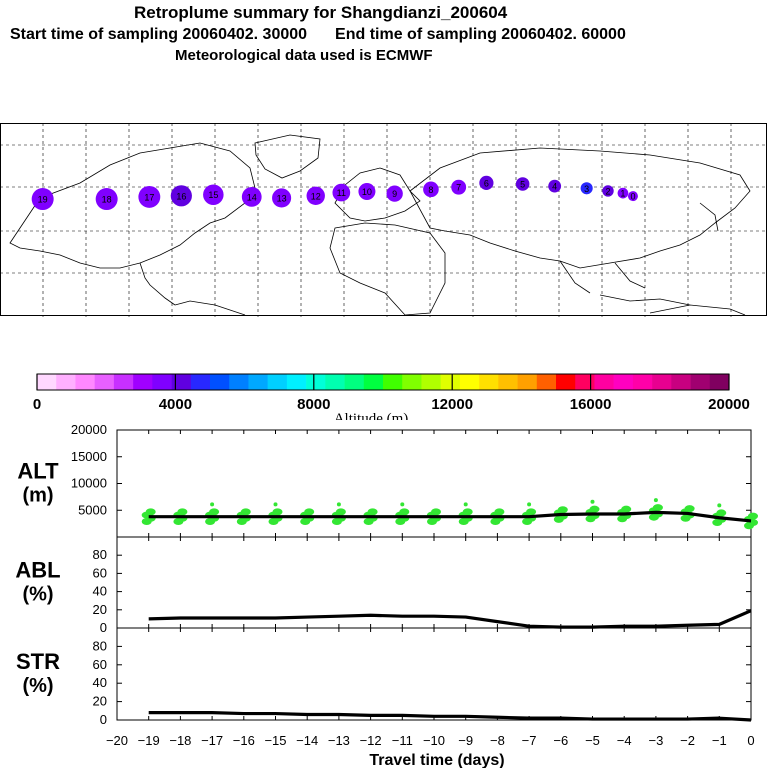  Describe the element at coordinates (100, 591) in the screenshot. I see `abl-ytick-label: 40` at that location.